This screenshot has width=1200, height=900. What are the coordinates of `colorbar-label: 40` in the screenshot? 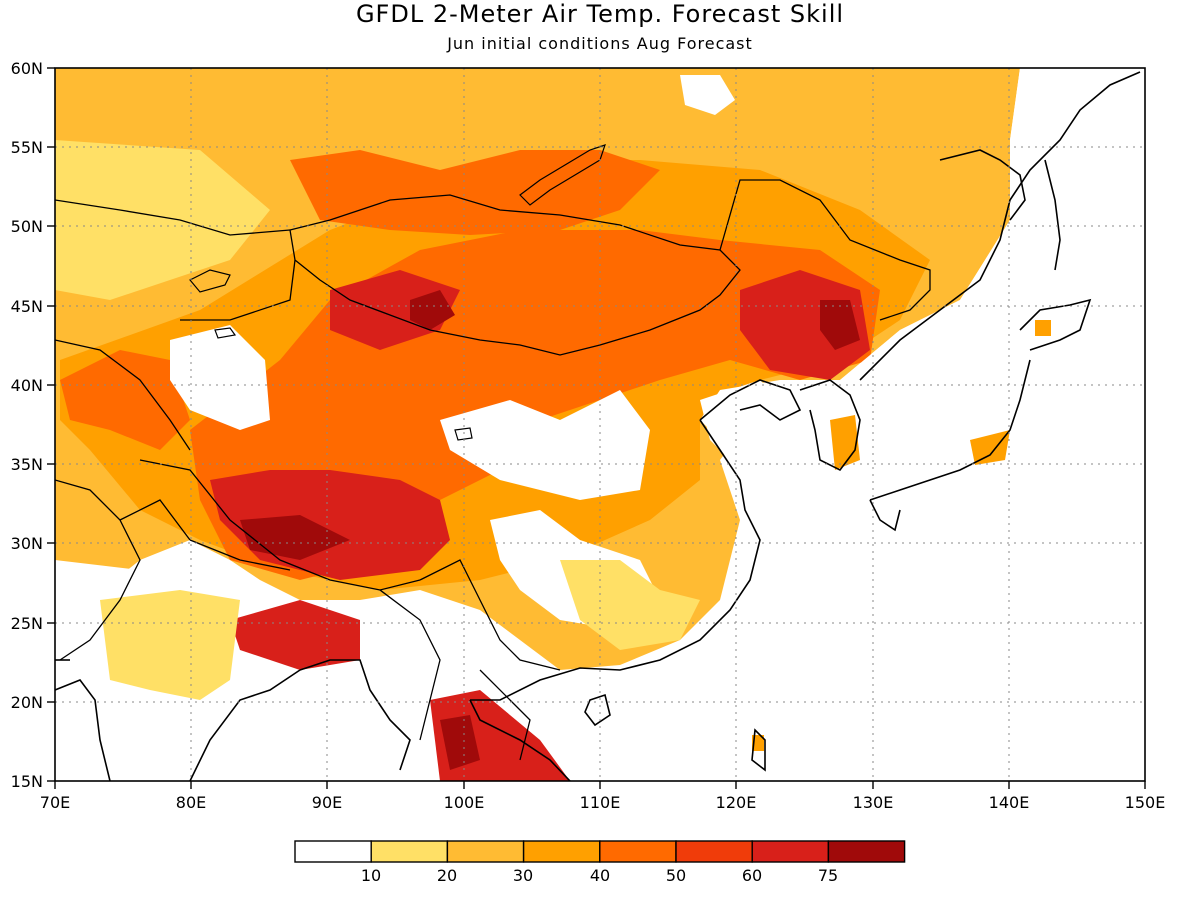 It's located at (600, 875).